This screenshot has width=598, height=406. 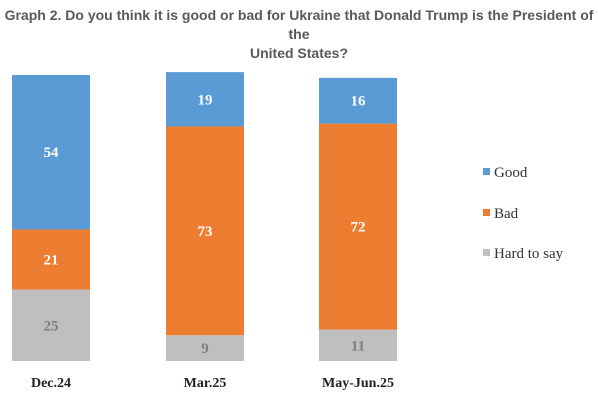 What do you see at coordinates (529, 254) in the screenshot?
I see `legend-label-hard-to-say: Hard to say` at bounding box center [529, 254].